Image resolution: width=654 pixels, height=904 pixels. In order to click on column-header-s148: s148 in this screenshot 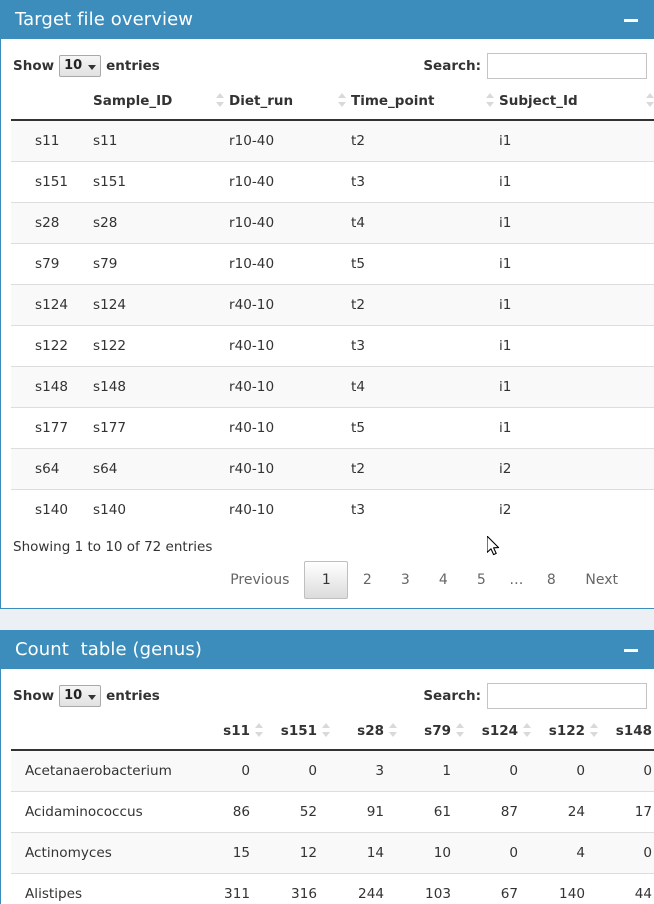, I will do `click(628, 732)`.